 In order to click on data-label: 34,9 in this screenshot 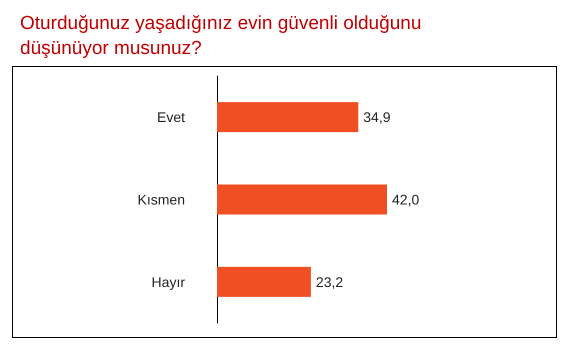, I will do `click(377, 117)`.